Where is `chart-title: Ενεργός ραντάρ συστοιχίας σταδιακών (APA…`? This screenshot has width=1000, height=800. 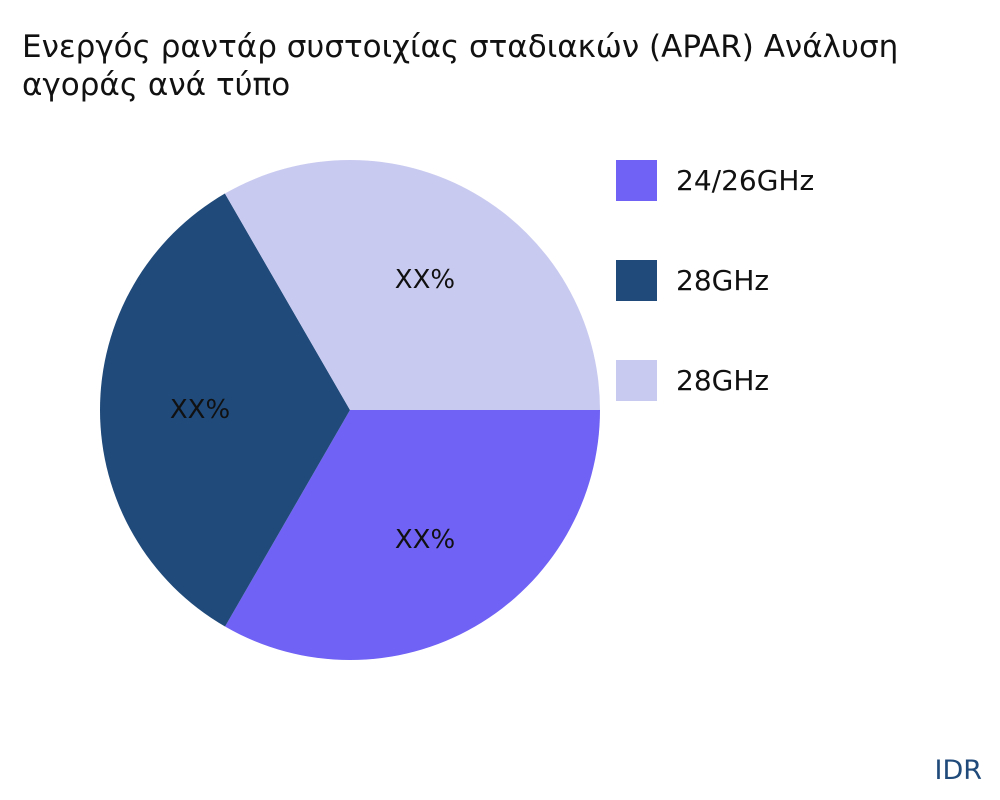
chart-title: Ενεργός ραντάρ συστοιχίας σταδιακών (APA… is located at coordinates (460, 66).